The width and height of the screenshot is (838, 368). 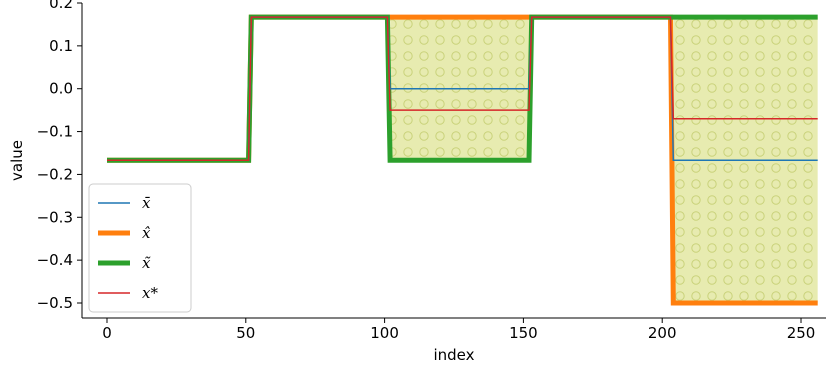 What do you see at coordinates (17, 160) in the screenshot?
I see `y-axis-label: value` at bounding box center [17, 160].